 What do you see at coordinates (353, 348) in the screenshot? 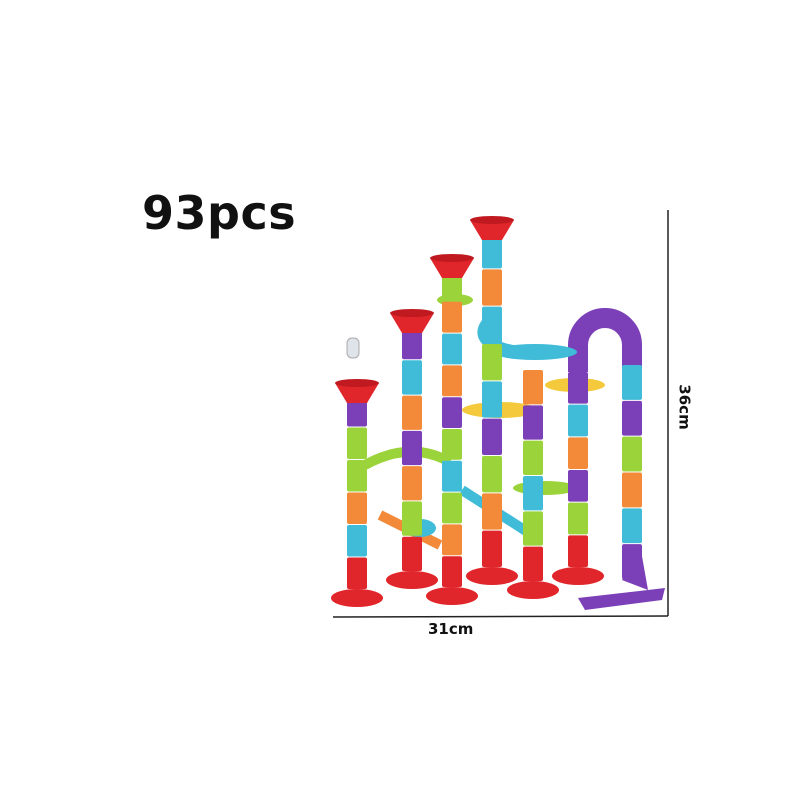
I see `marble-capsule` at bounding box center [353, 348].